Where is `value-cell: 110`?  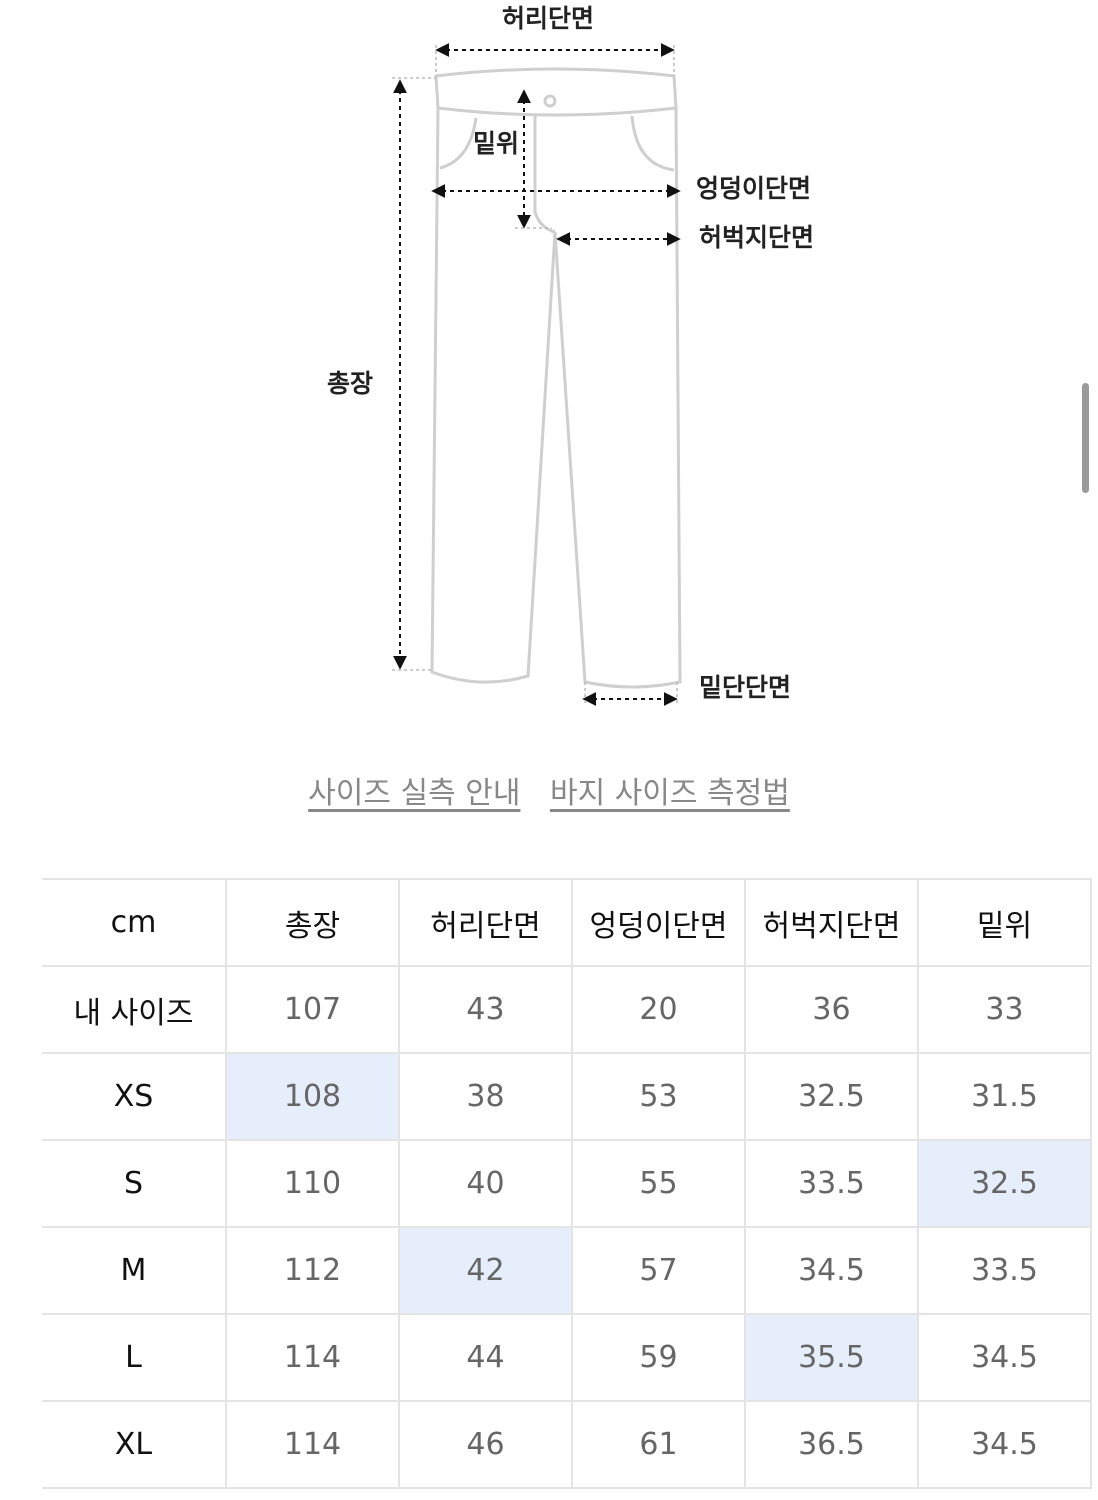
value-cell: 110 is located at coordinates (312, 1183).